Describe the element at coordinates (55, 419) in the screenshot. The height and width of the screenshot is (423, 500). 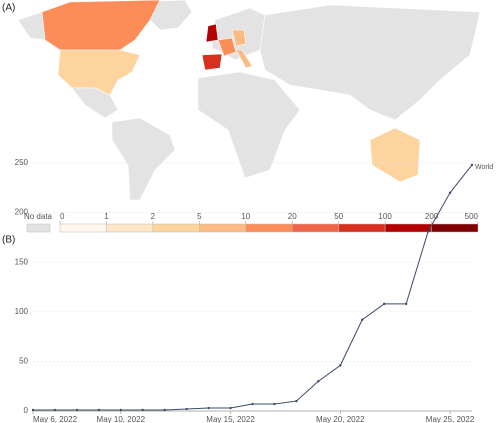
I see `x-tick-label: May 6, 2022` at that location.